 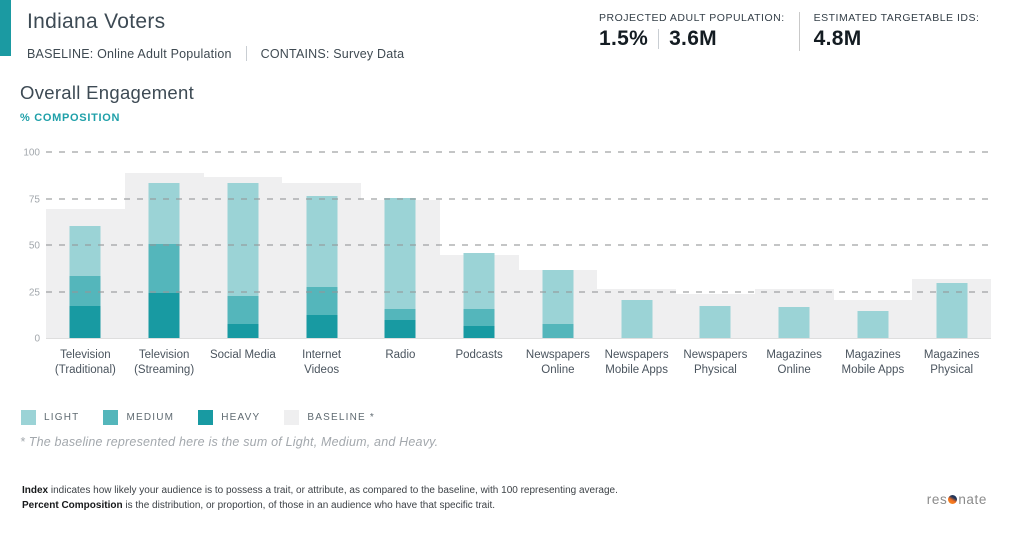 I want to click on legend-item-baseline: BASELINE *, so click(x=329, y=417).